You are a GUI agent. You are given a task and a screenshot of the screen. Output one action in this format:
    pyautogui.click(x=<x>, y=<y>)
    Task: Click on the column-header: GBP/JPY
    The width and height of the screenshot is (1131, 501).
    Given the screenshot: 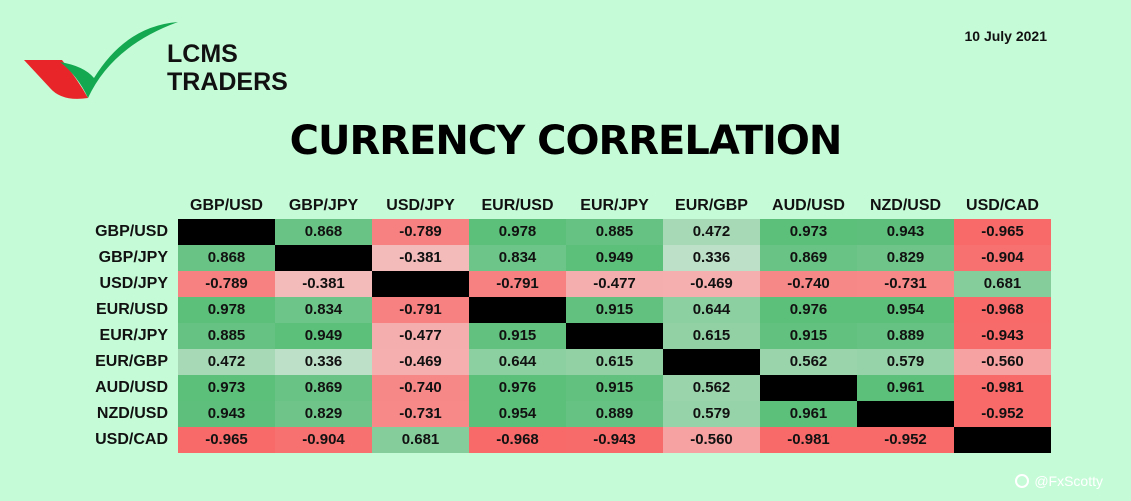 What is the action you would take?
    pyautogui.click(x=323, y=205)
    